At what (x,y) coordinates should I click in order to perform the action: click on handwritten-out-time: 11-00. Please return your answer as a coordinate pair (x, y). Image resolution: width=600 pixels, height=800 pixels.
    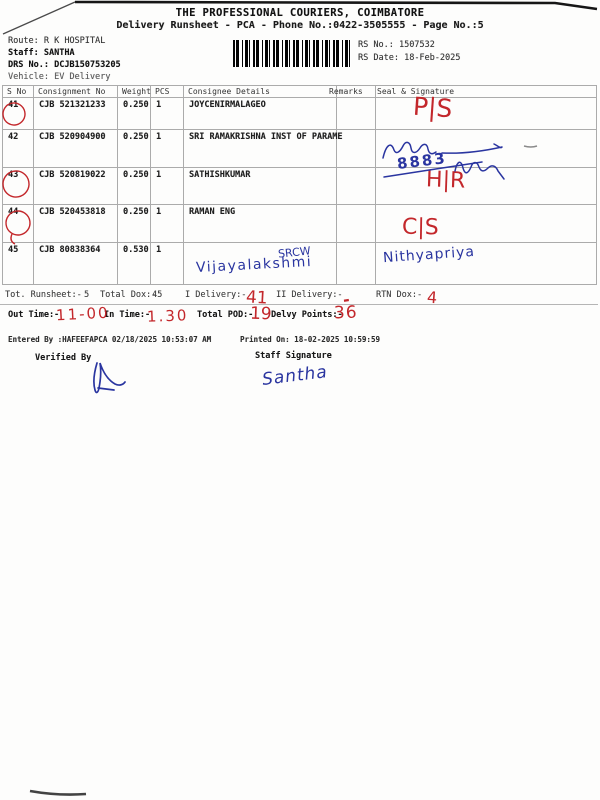
    Looking at the image, I should click on (83, 314).